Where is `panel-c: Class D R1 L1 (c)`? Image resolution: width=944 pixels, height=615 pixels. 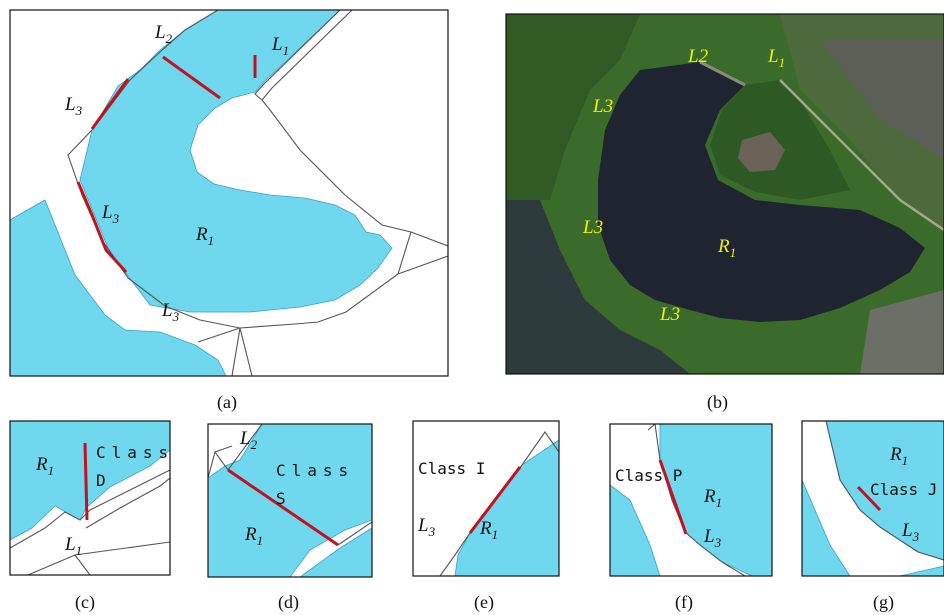 panel-c: Class D R1 L1 (c) is located at coordinates (91, 516).